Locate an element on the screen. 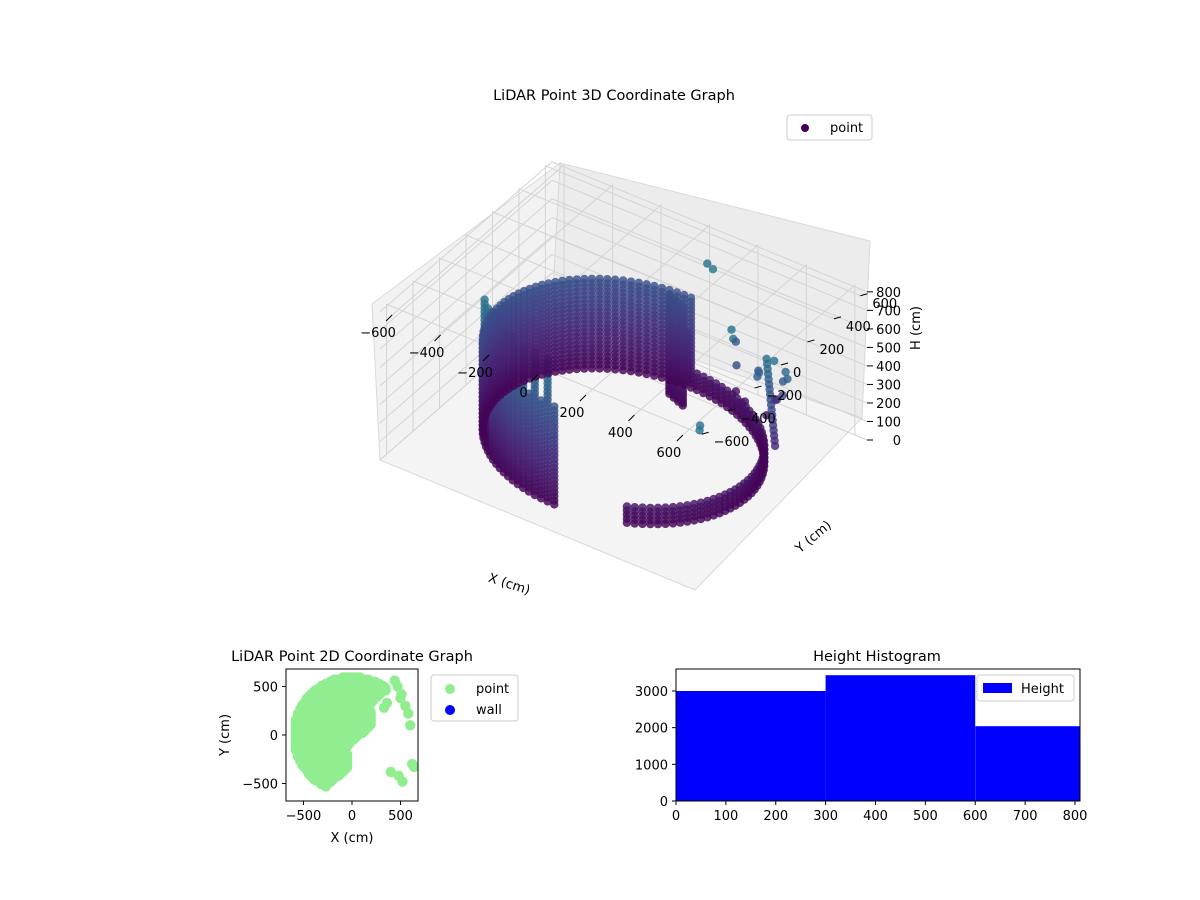  legend-3d-point-marker is located at coordinates (805, 128).